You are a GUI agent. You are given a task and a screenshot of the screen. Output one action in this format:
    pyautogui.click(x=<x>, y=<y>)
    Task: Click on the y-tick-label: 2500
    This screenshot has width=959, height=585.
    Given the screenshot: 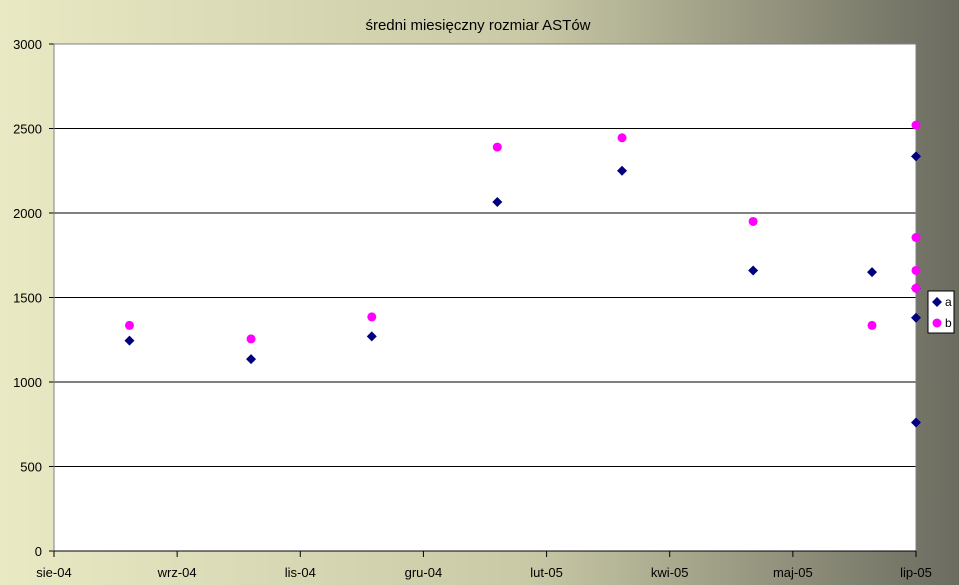 What is the action you would take?
    pyautogui.click(x=27, y=129)
    